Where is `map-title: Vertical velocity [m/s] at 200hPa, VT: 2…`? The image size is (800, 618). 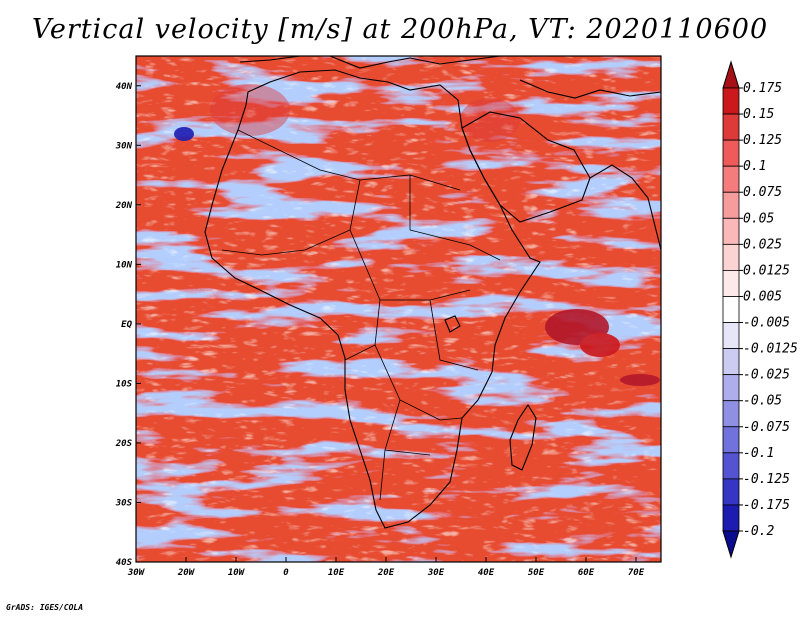
map-title: Vertical velocity [m/s] at 200hPa, VT: 2… is located at coordinates (400, 29).